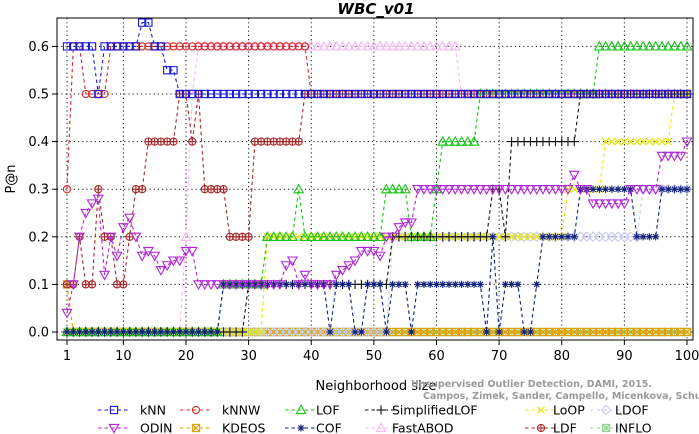 The width and height of the screenshot is (699, 434). I want to click on legend-label: LOF, so click(328, 410).